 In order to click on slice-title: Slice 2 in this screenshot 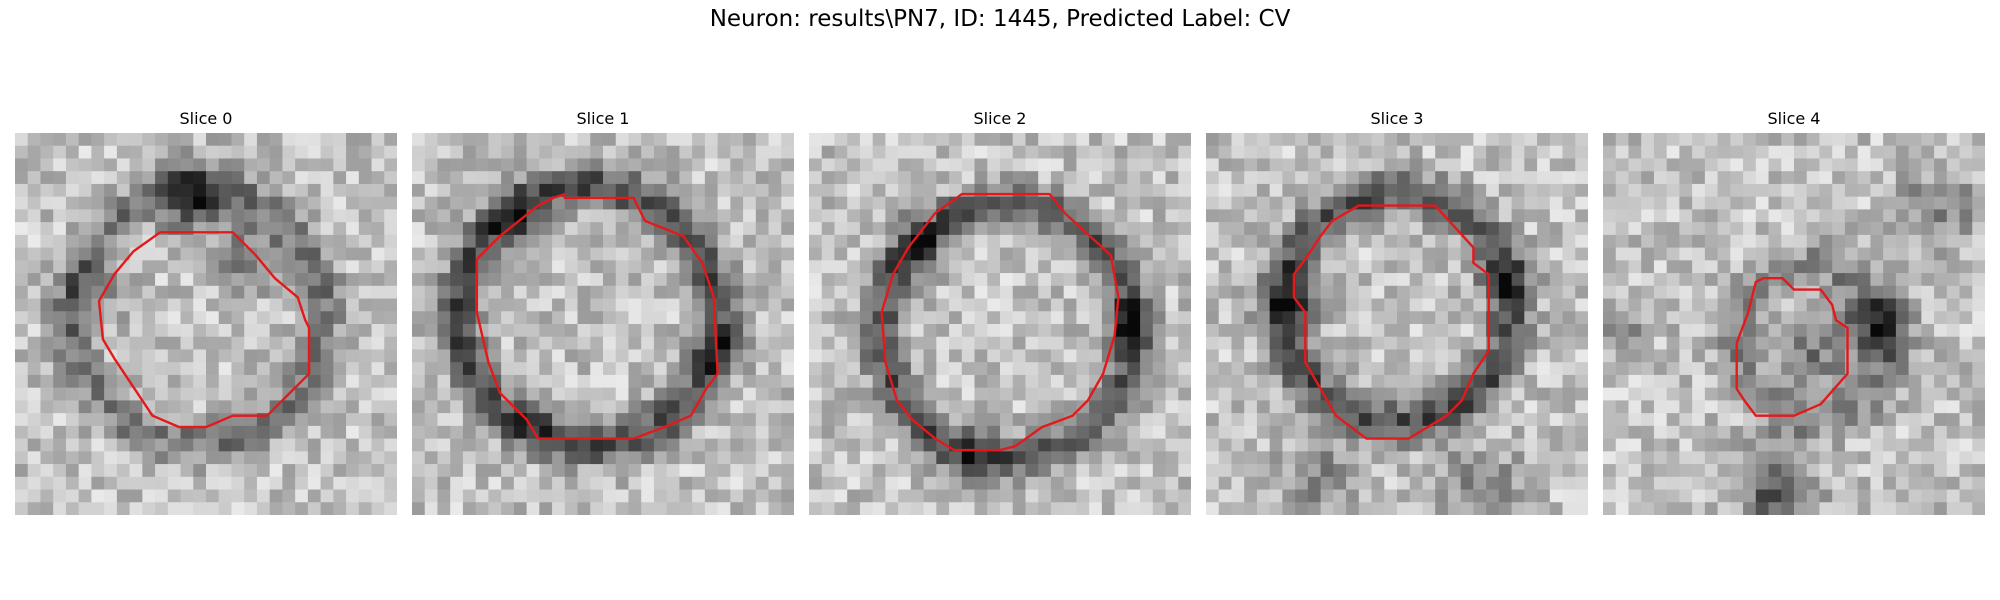, I will do `click(1000, 118)`.